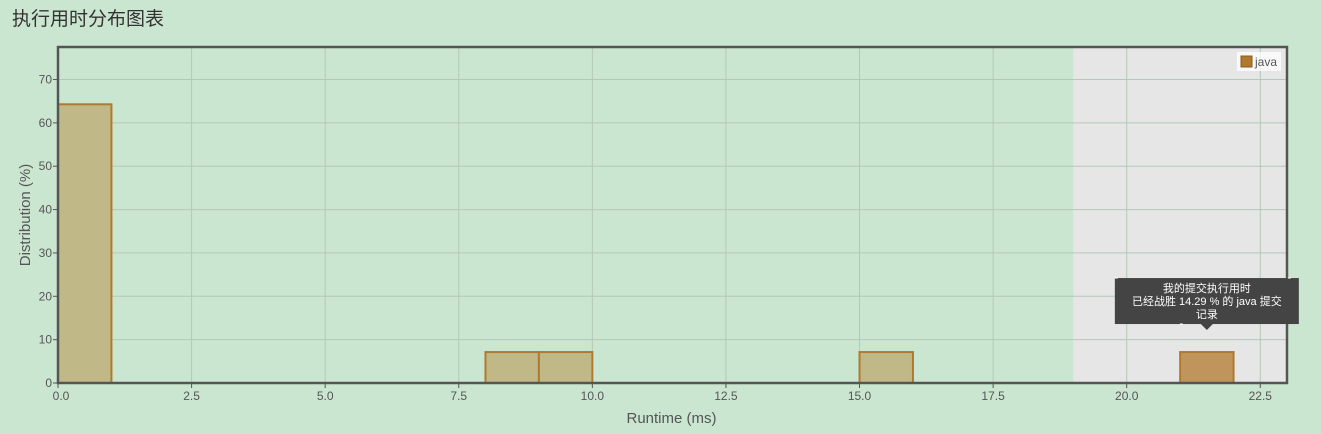 This screenshot has height=434, width=1321. Describe the element at coordinates (1261, 396) in the screenshot. I see `x-tick-label: 22.5` at that location.